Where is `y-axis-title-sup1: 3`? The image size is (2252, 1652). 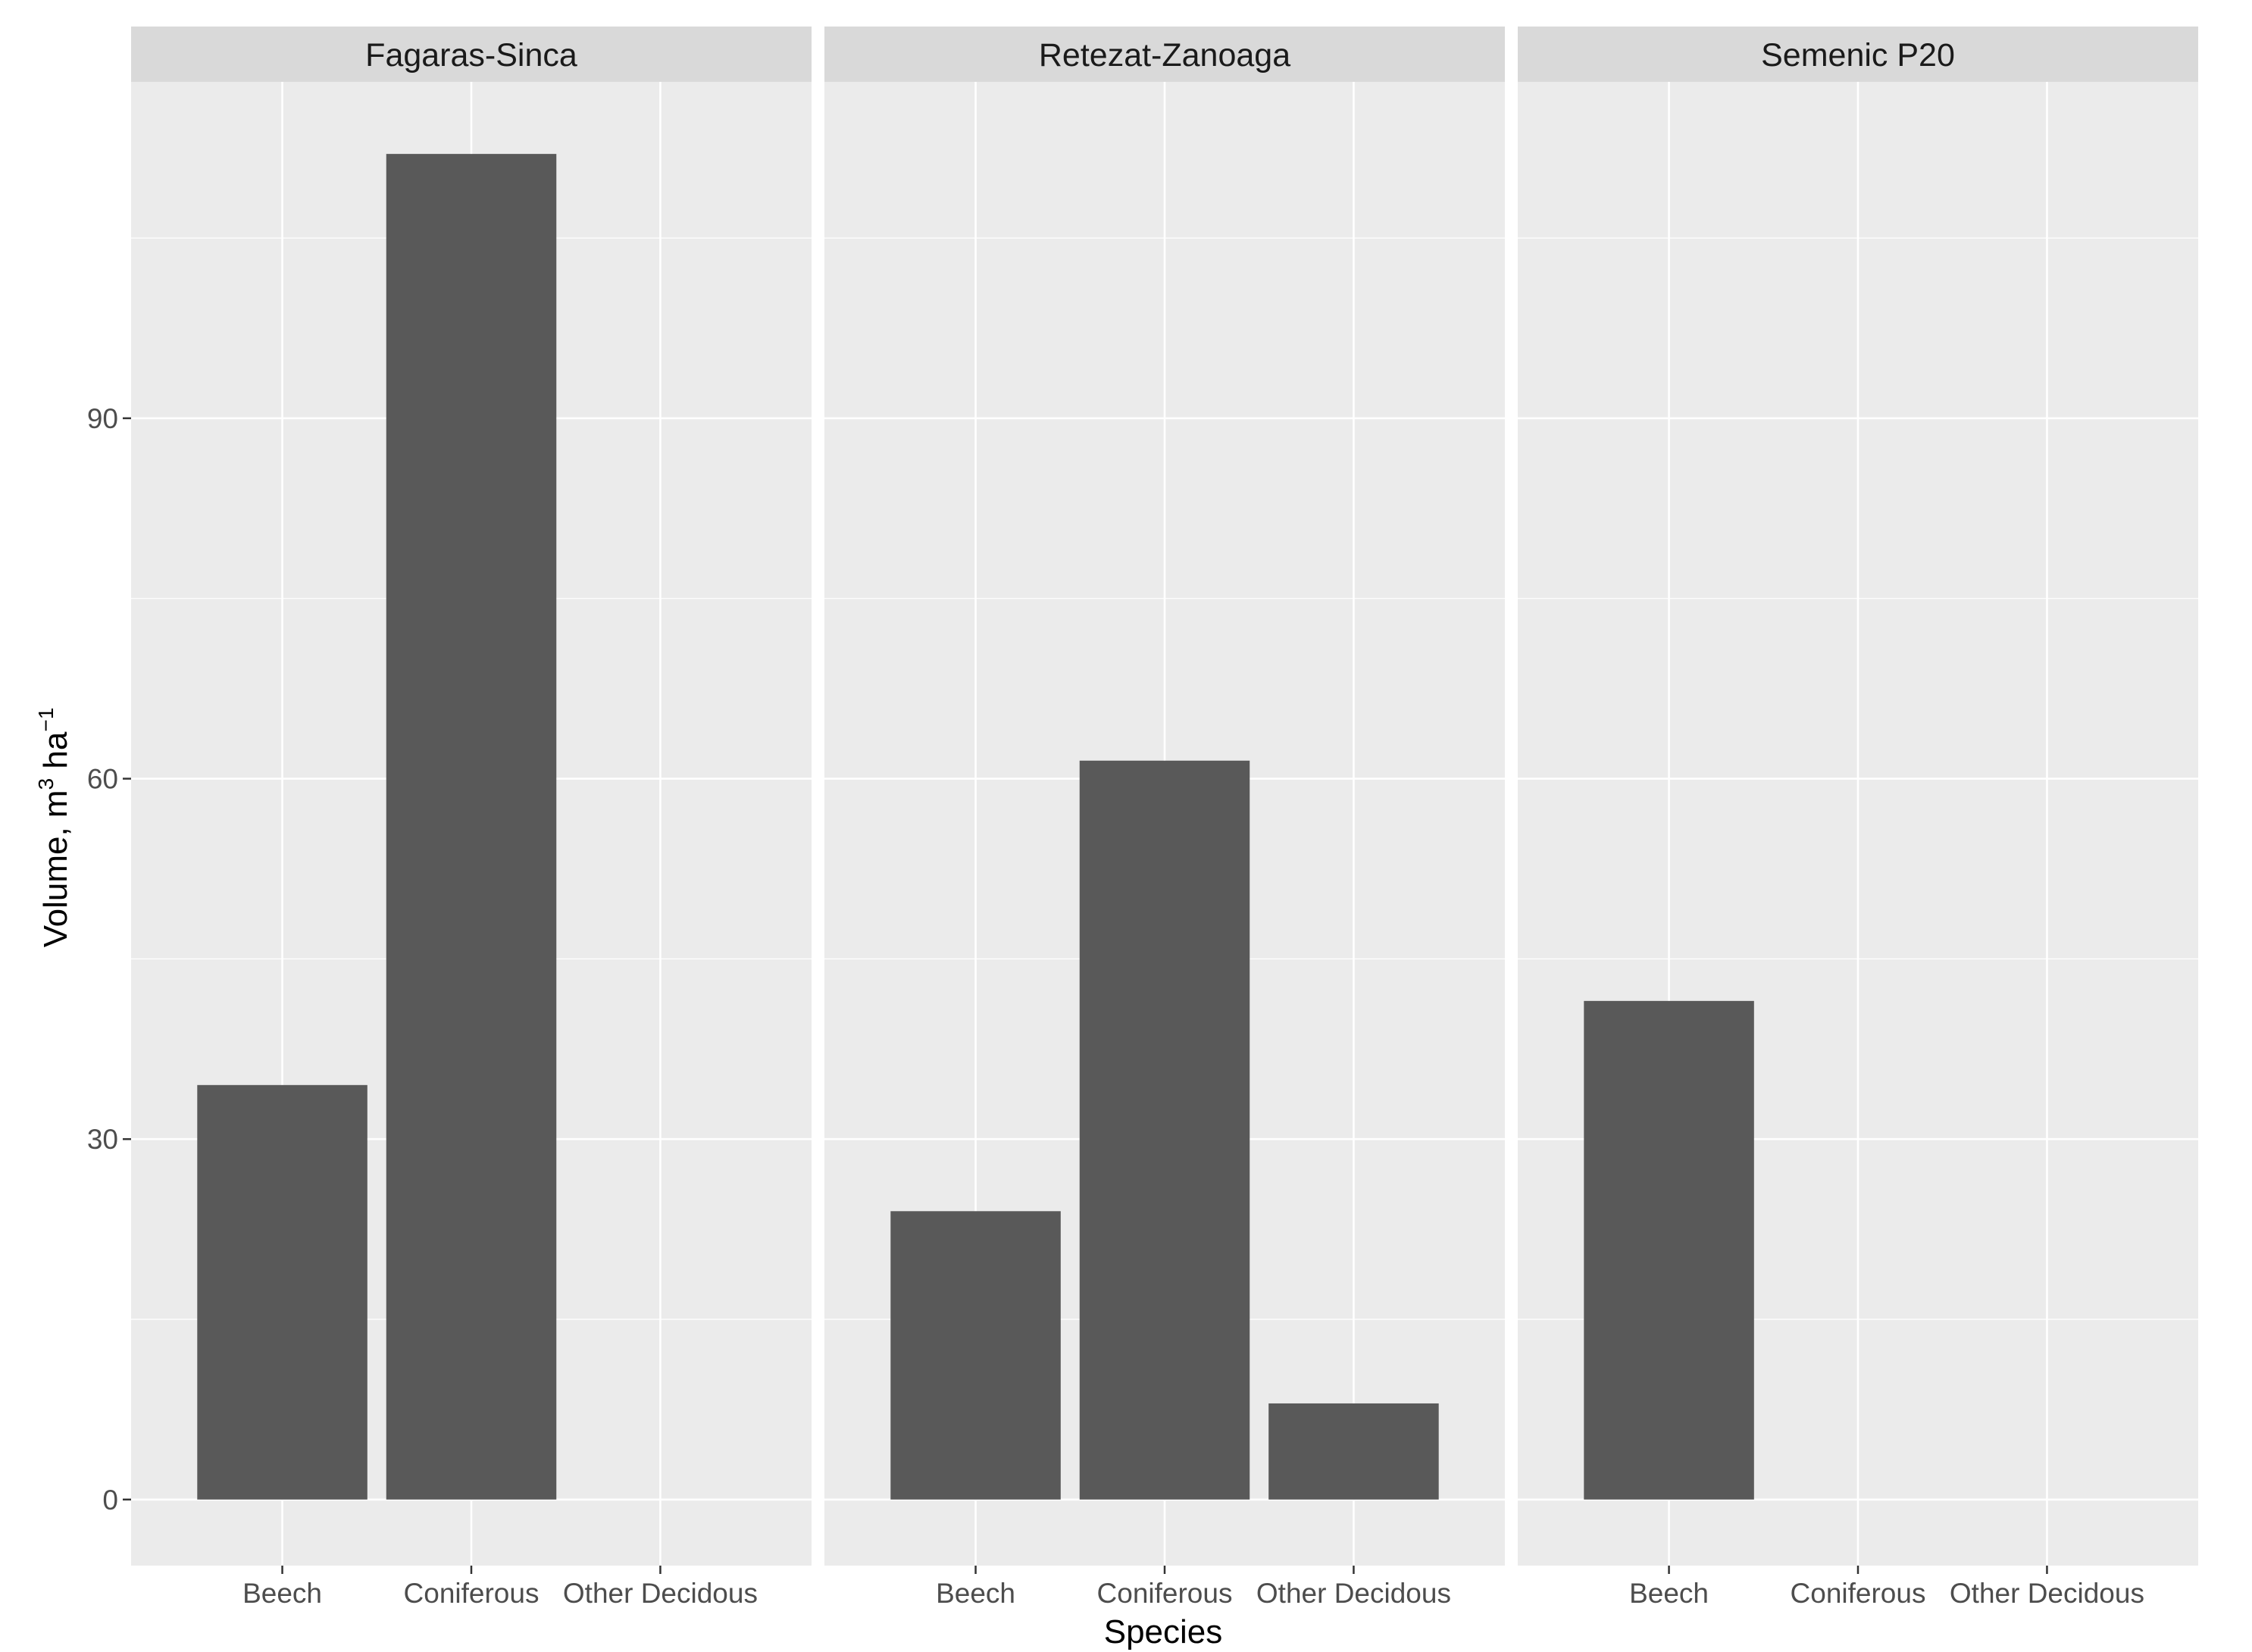 y-axis-title-sup1: 3 is located at coordinates (46, 784).